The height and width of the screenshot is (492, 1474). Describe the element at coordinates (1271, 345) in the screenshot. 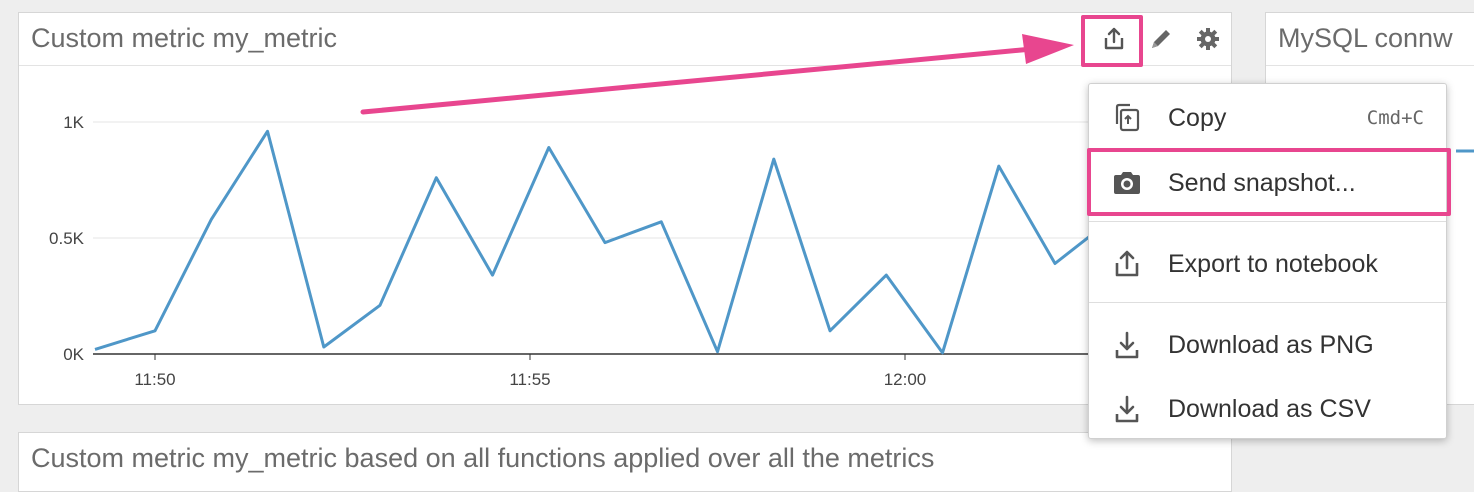

I see `menu-item-label: Download as PNG` at that location.